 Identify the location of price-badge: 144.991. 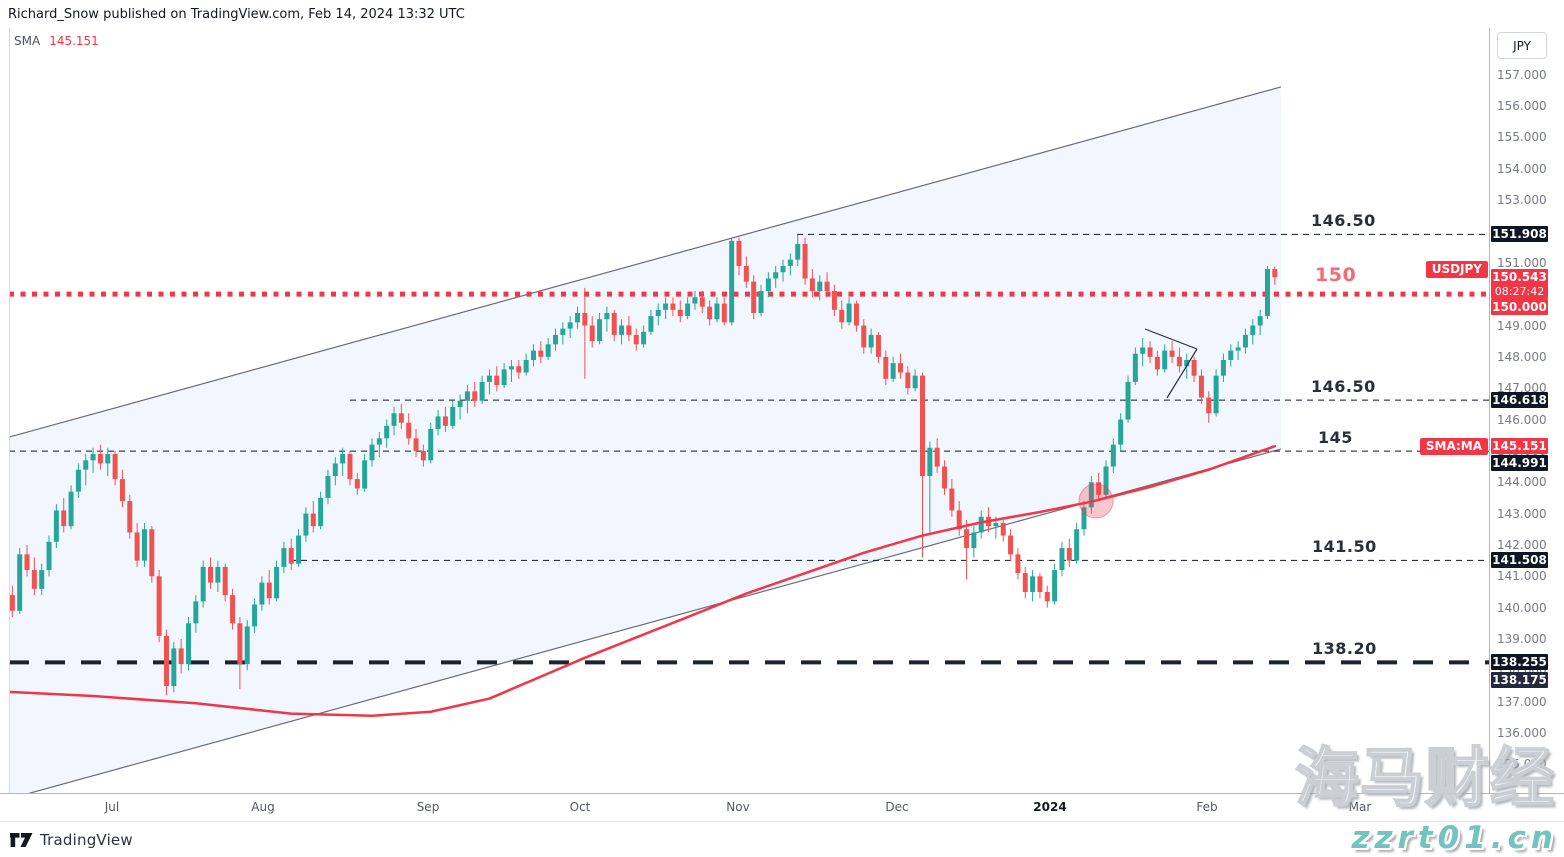
(1519, 463).